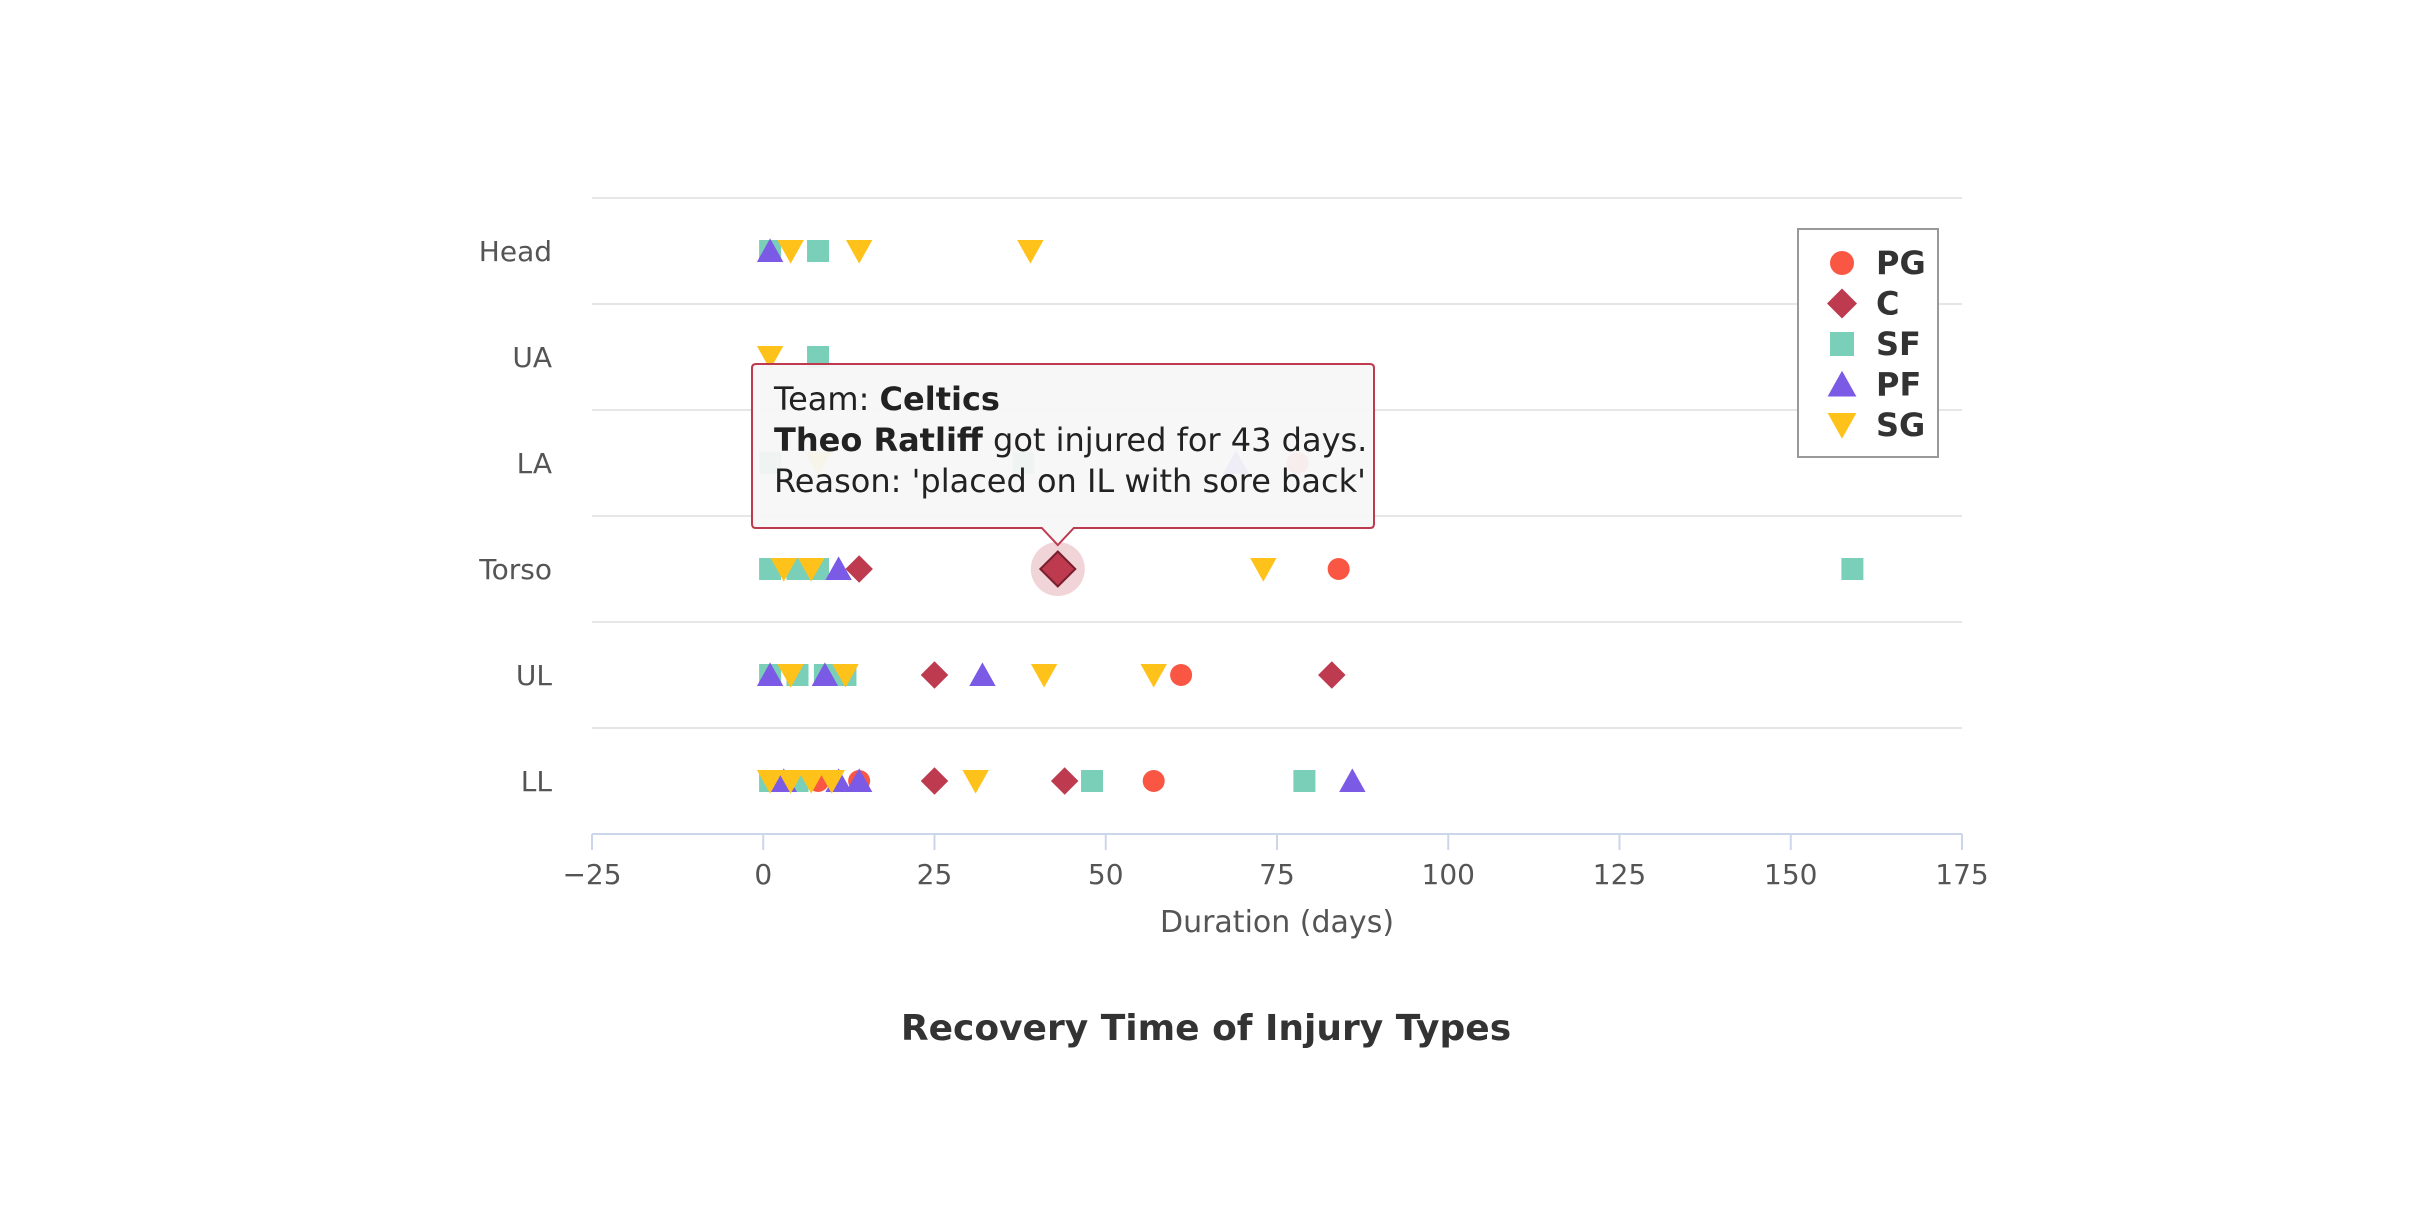  What do you see at coordinates (534, 463) in the screenshot?
I see `category-label: LA` at bounding box center [534, 463].